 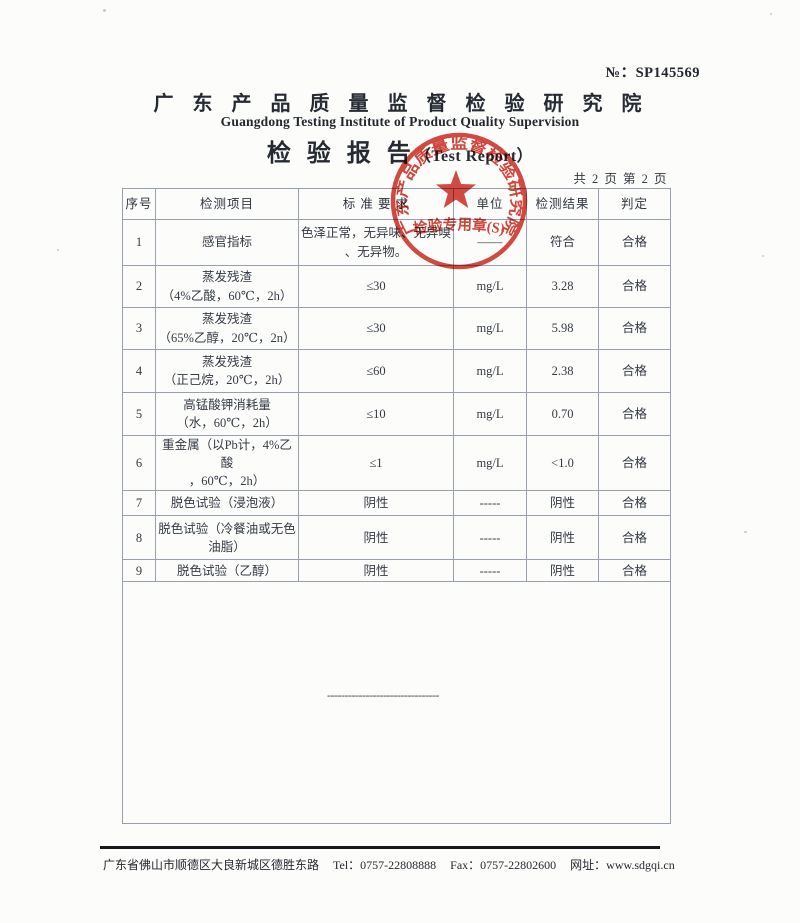 I want to click on cell-result: 5.98, so click(x=562, y=328).